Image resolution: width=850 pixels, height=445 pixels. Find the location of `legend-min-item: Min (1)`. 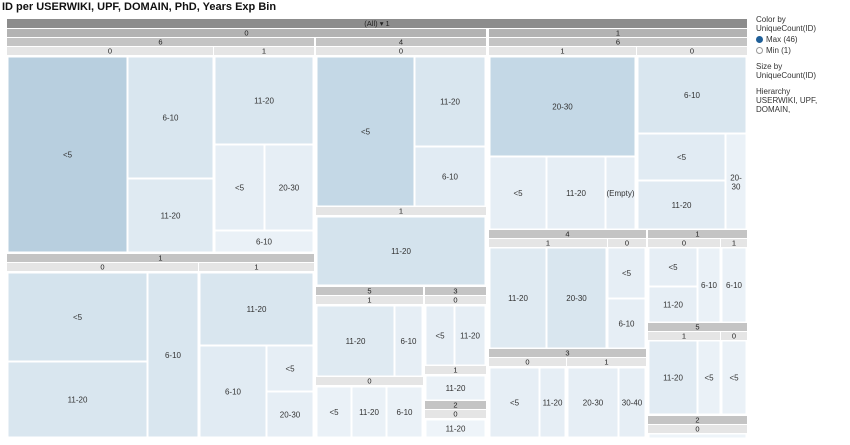

legend-min-item: Min (1) is located at coordinates (803, 50).